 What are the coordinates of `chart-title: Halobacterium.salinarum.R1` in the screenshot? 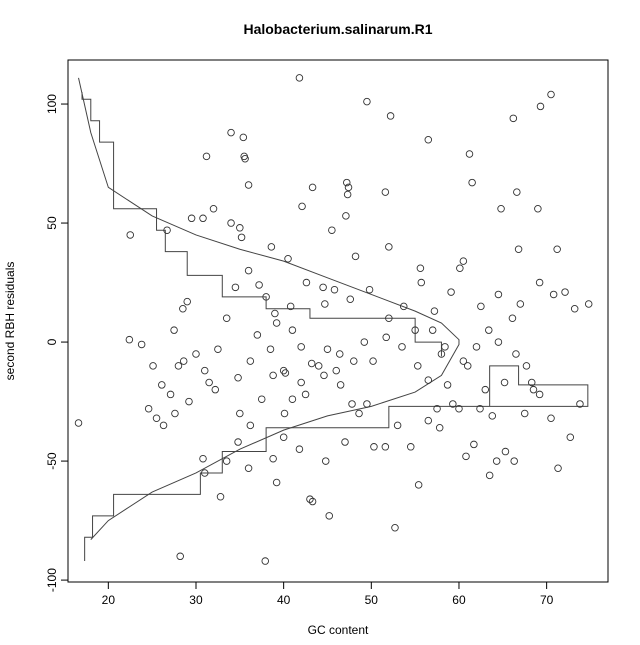 It's located at (337, 29).